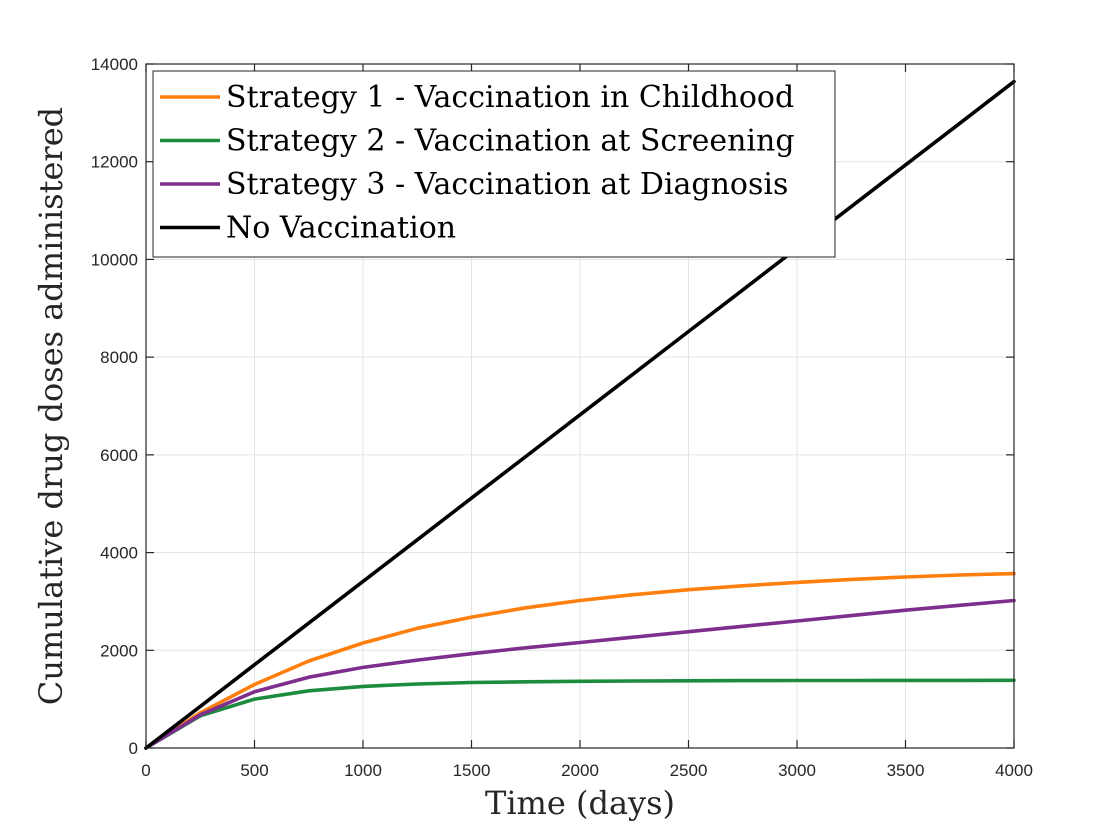 The height and width of the screenshot is (840, 1120). What do you see at coordinates (580, 803) in the screenshot?
I see `x-axis-label: Time (days)` at bounding box center [580, 803].